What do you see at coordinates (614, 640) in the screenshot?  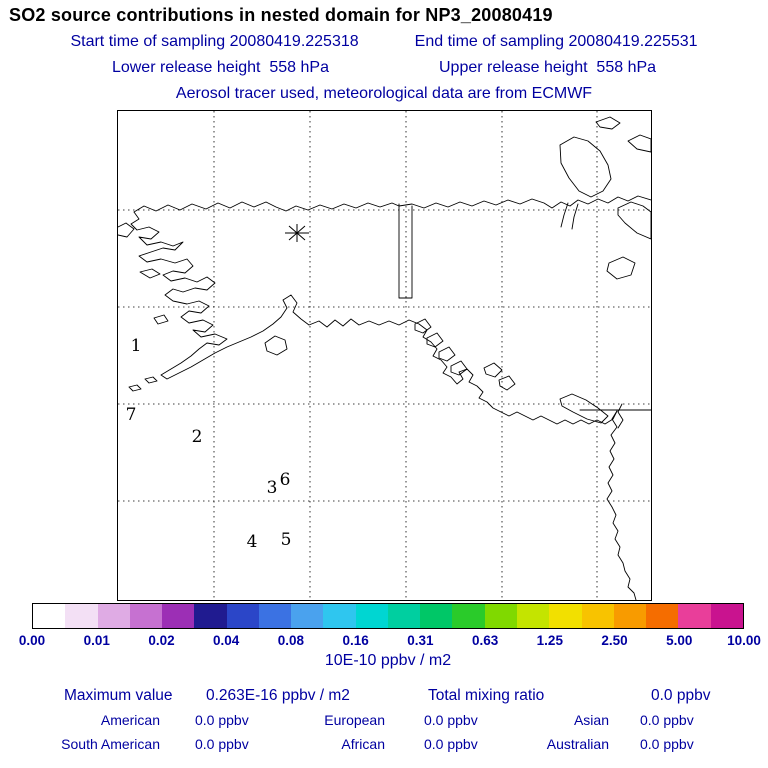 I see `colorbar-tick-label: 2.50` at bounding box center [614, 640].